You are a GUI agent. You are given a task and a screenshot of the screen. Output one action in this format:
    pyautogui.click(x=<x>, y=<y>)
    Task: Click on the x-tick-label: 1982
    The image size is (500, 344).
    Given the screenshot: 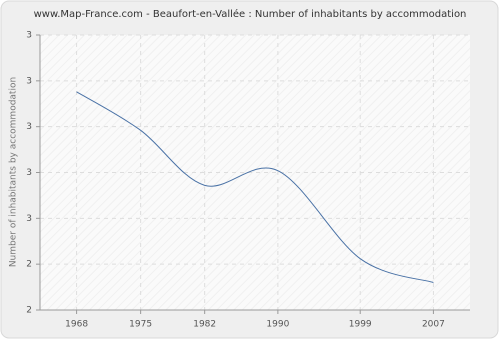 What is the action you would take?
    pyautogui.click(x=204, y=325)
    